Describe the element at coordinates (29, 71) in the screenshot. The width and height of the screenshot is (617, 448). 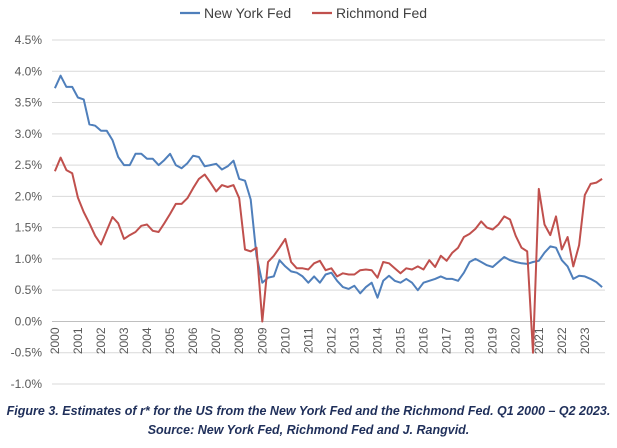
I see `y-tick-label: 4.0%` at that location.